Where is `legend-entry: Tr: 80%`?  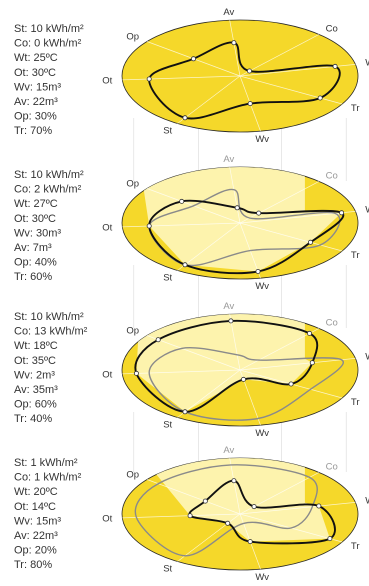
legend-entry: Tr: 80% is located at coordinates (33, 565).